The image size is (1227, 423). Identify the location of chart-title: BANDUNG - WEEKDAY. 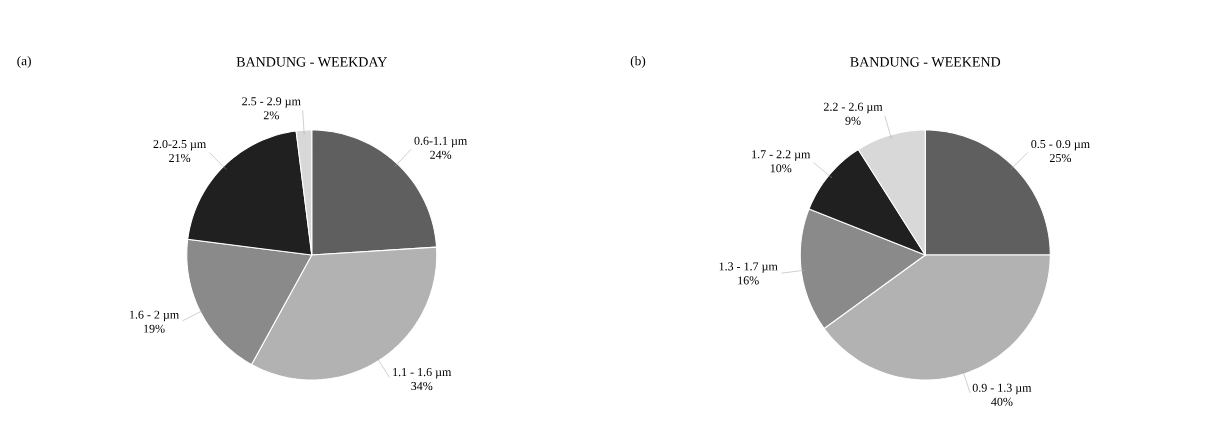
(311, 62).